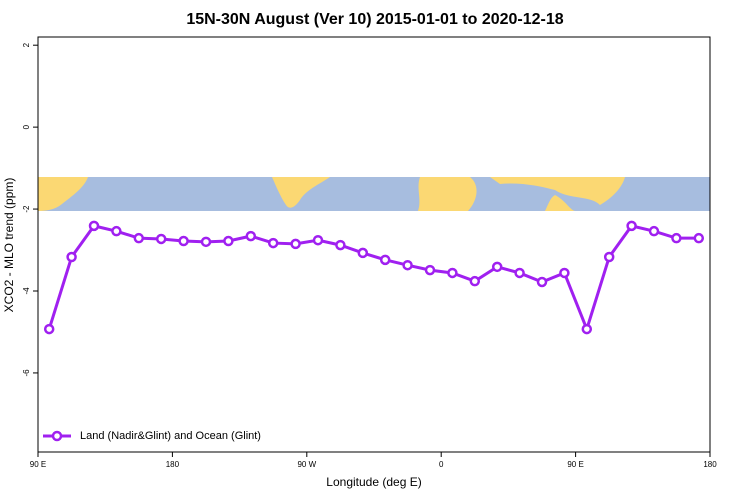 The width and height of the screenshot is (750, 500). Describe the element at coordinates (26, 209) in the screenshot. I see `y-tick-label: -2` at that location.